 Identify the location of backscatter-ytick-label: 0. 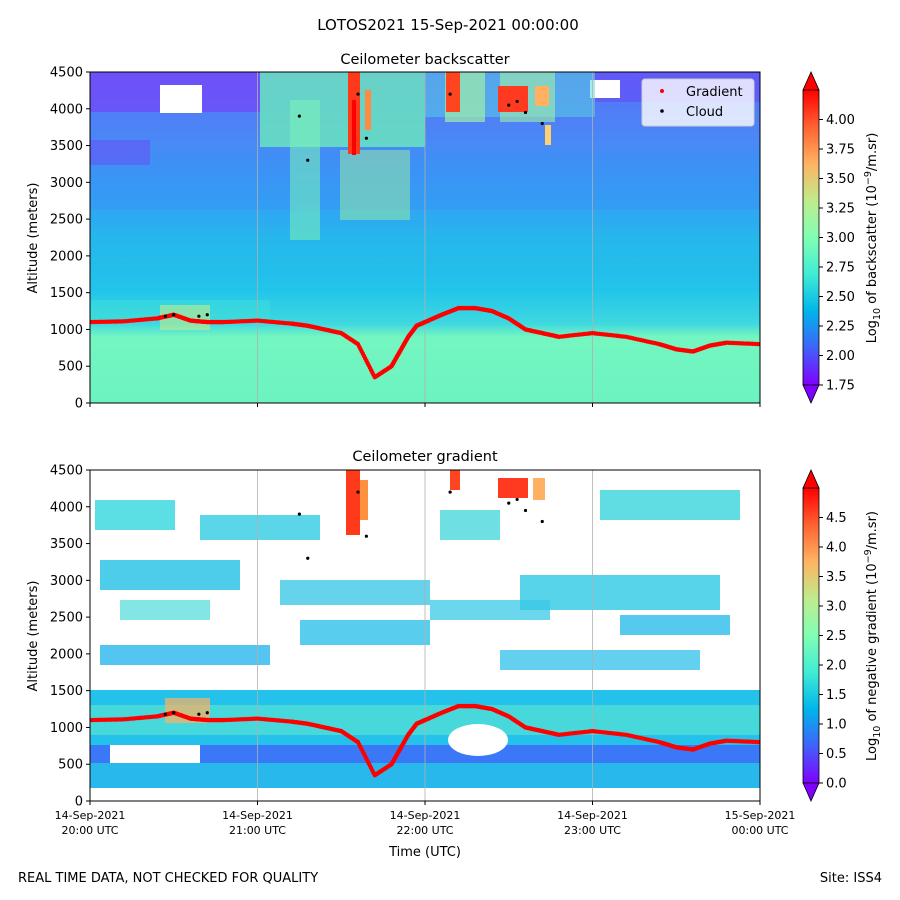
(79, 404).